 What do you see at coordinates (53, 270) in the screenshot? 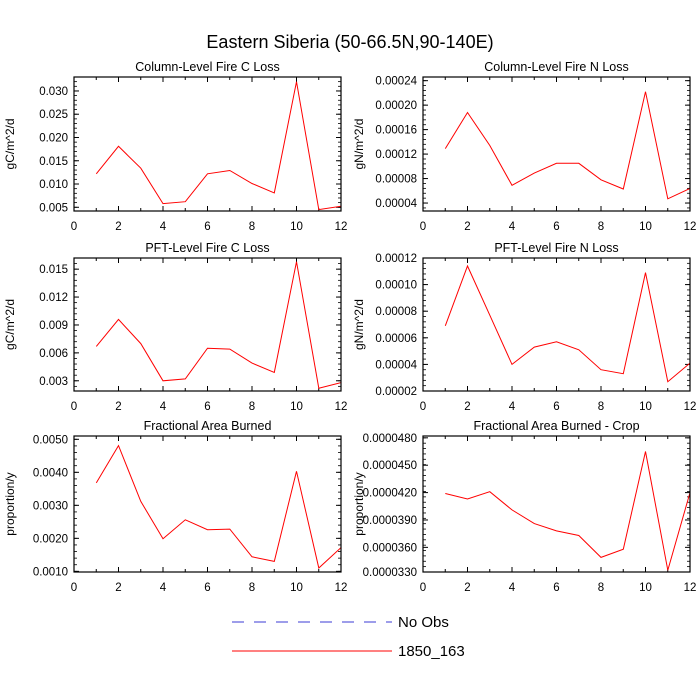
I see `y-tick-label: 0.015` at bounding box center [53, 270].